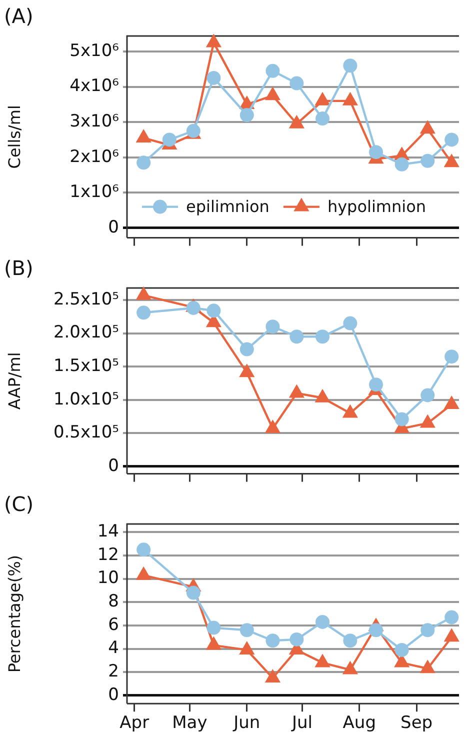  Describe the element at coordinates (95, 50) in the screenshot. I see `y-tick-label: 5x10⁶` at that location.